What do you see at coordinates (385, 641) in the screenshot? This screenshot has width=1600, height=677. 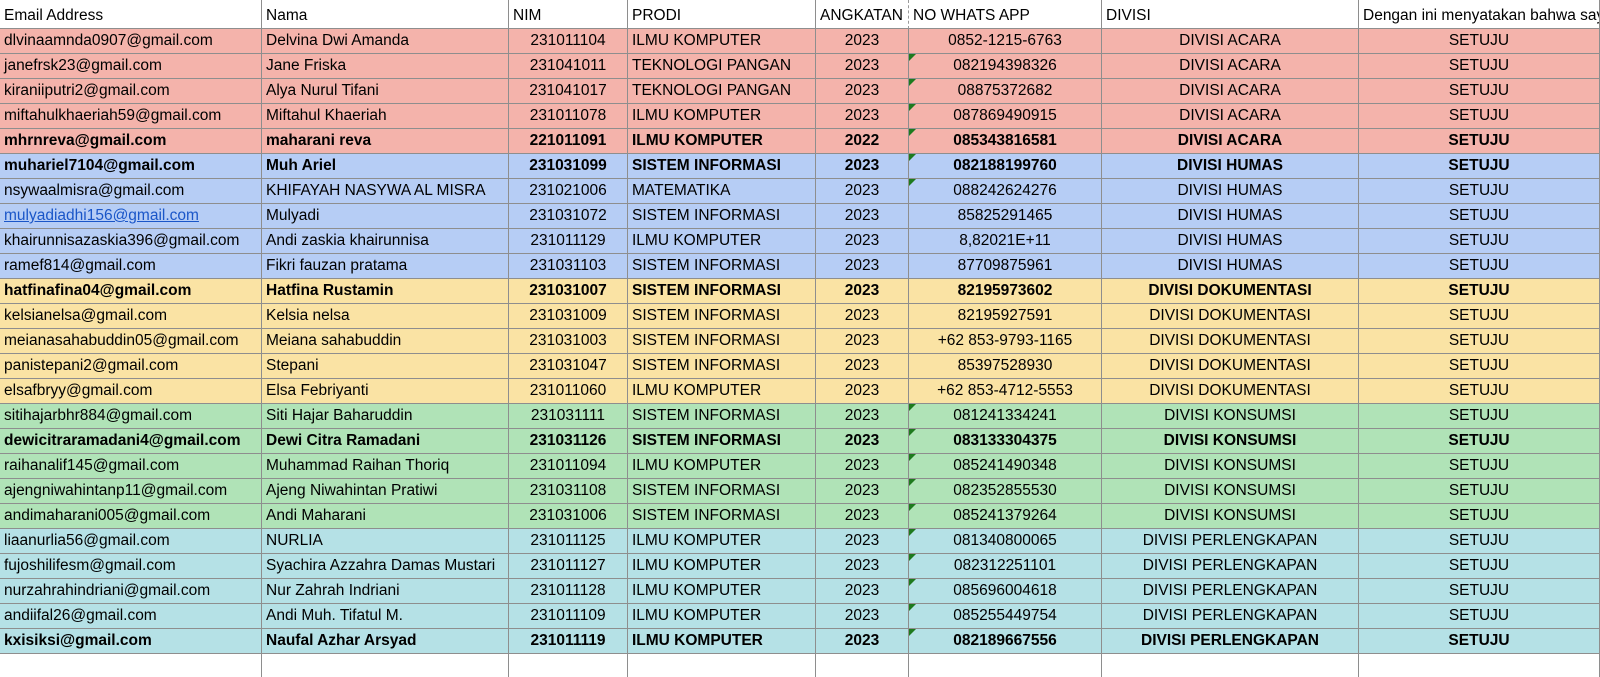 I see `nama-cell: Naufal Azhar Arsyad` at bounding box center [385, 641].